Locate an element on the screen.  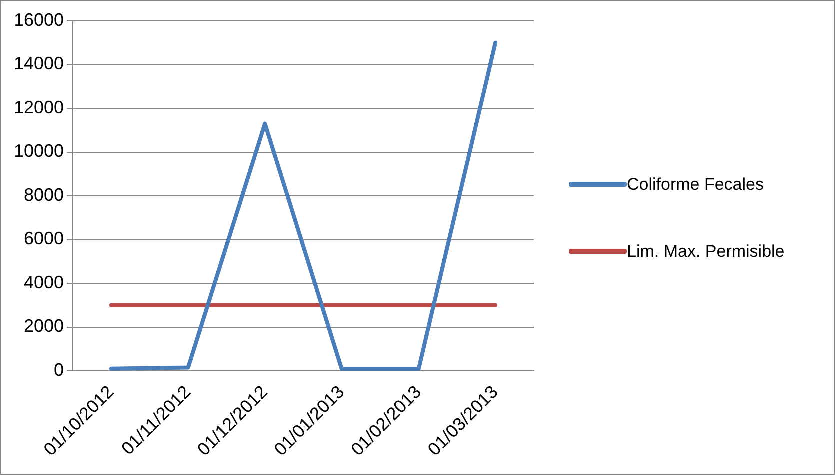
y-tick-label: 10000 is located at coordinates (39, 151).